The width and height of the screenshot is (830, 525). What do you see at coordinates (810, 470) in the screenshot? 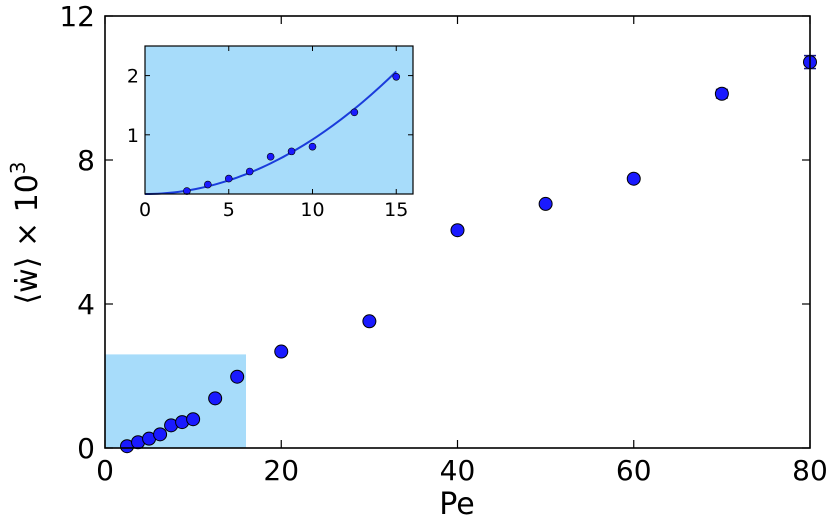
I see `x-tick-label: 80` at bounding box center [810, 470].